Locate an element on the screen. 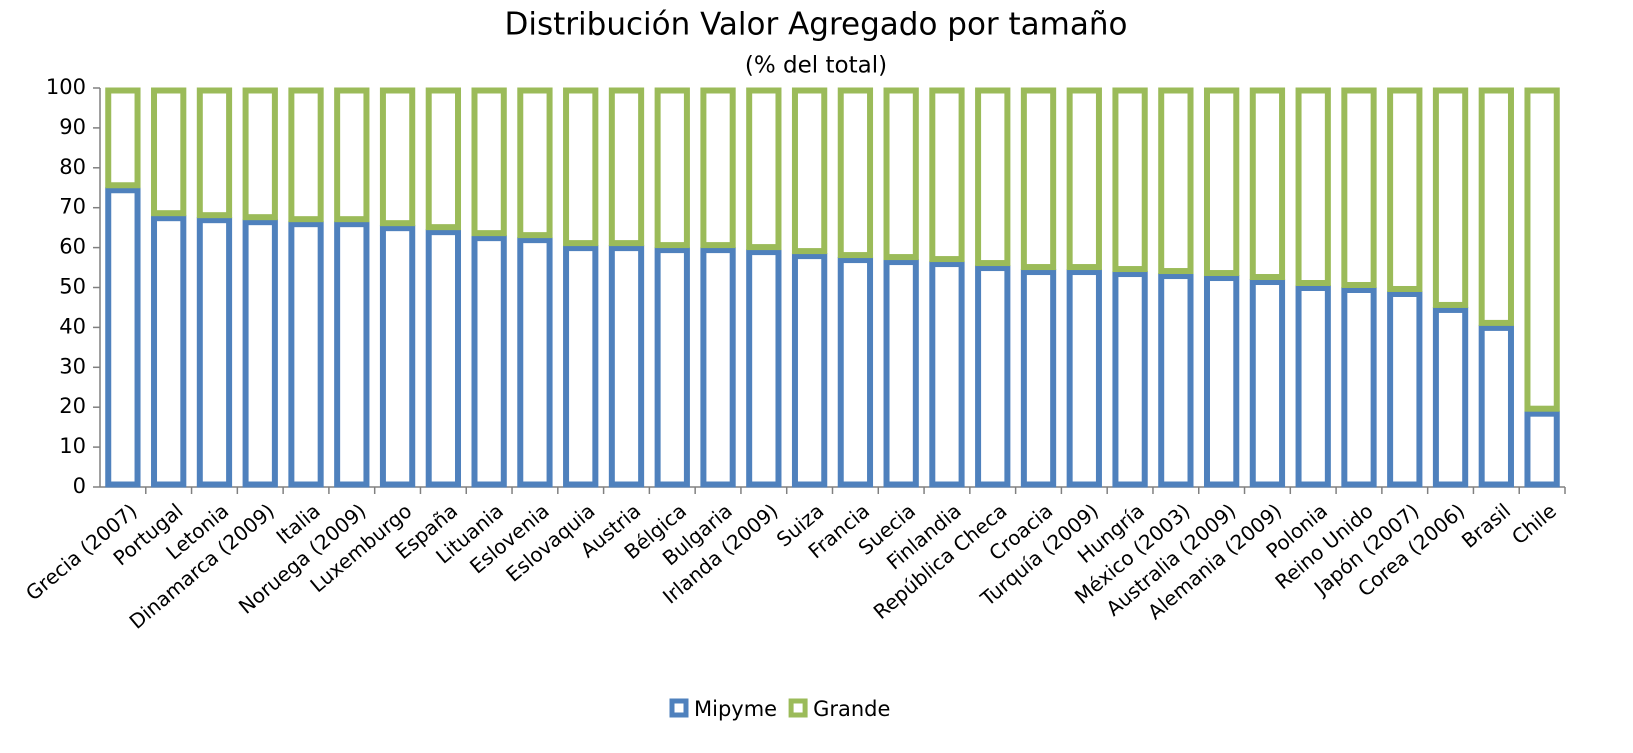 The width and height of the screenshot is (1633, 753). x-tick-label: Brasil is located at coordinates (1486, 526).